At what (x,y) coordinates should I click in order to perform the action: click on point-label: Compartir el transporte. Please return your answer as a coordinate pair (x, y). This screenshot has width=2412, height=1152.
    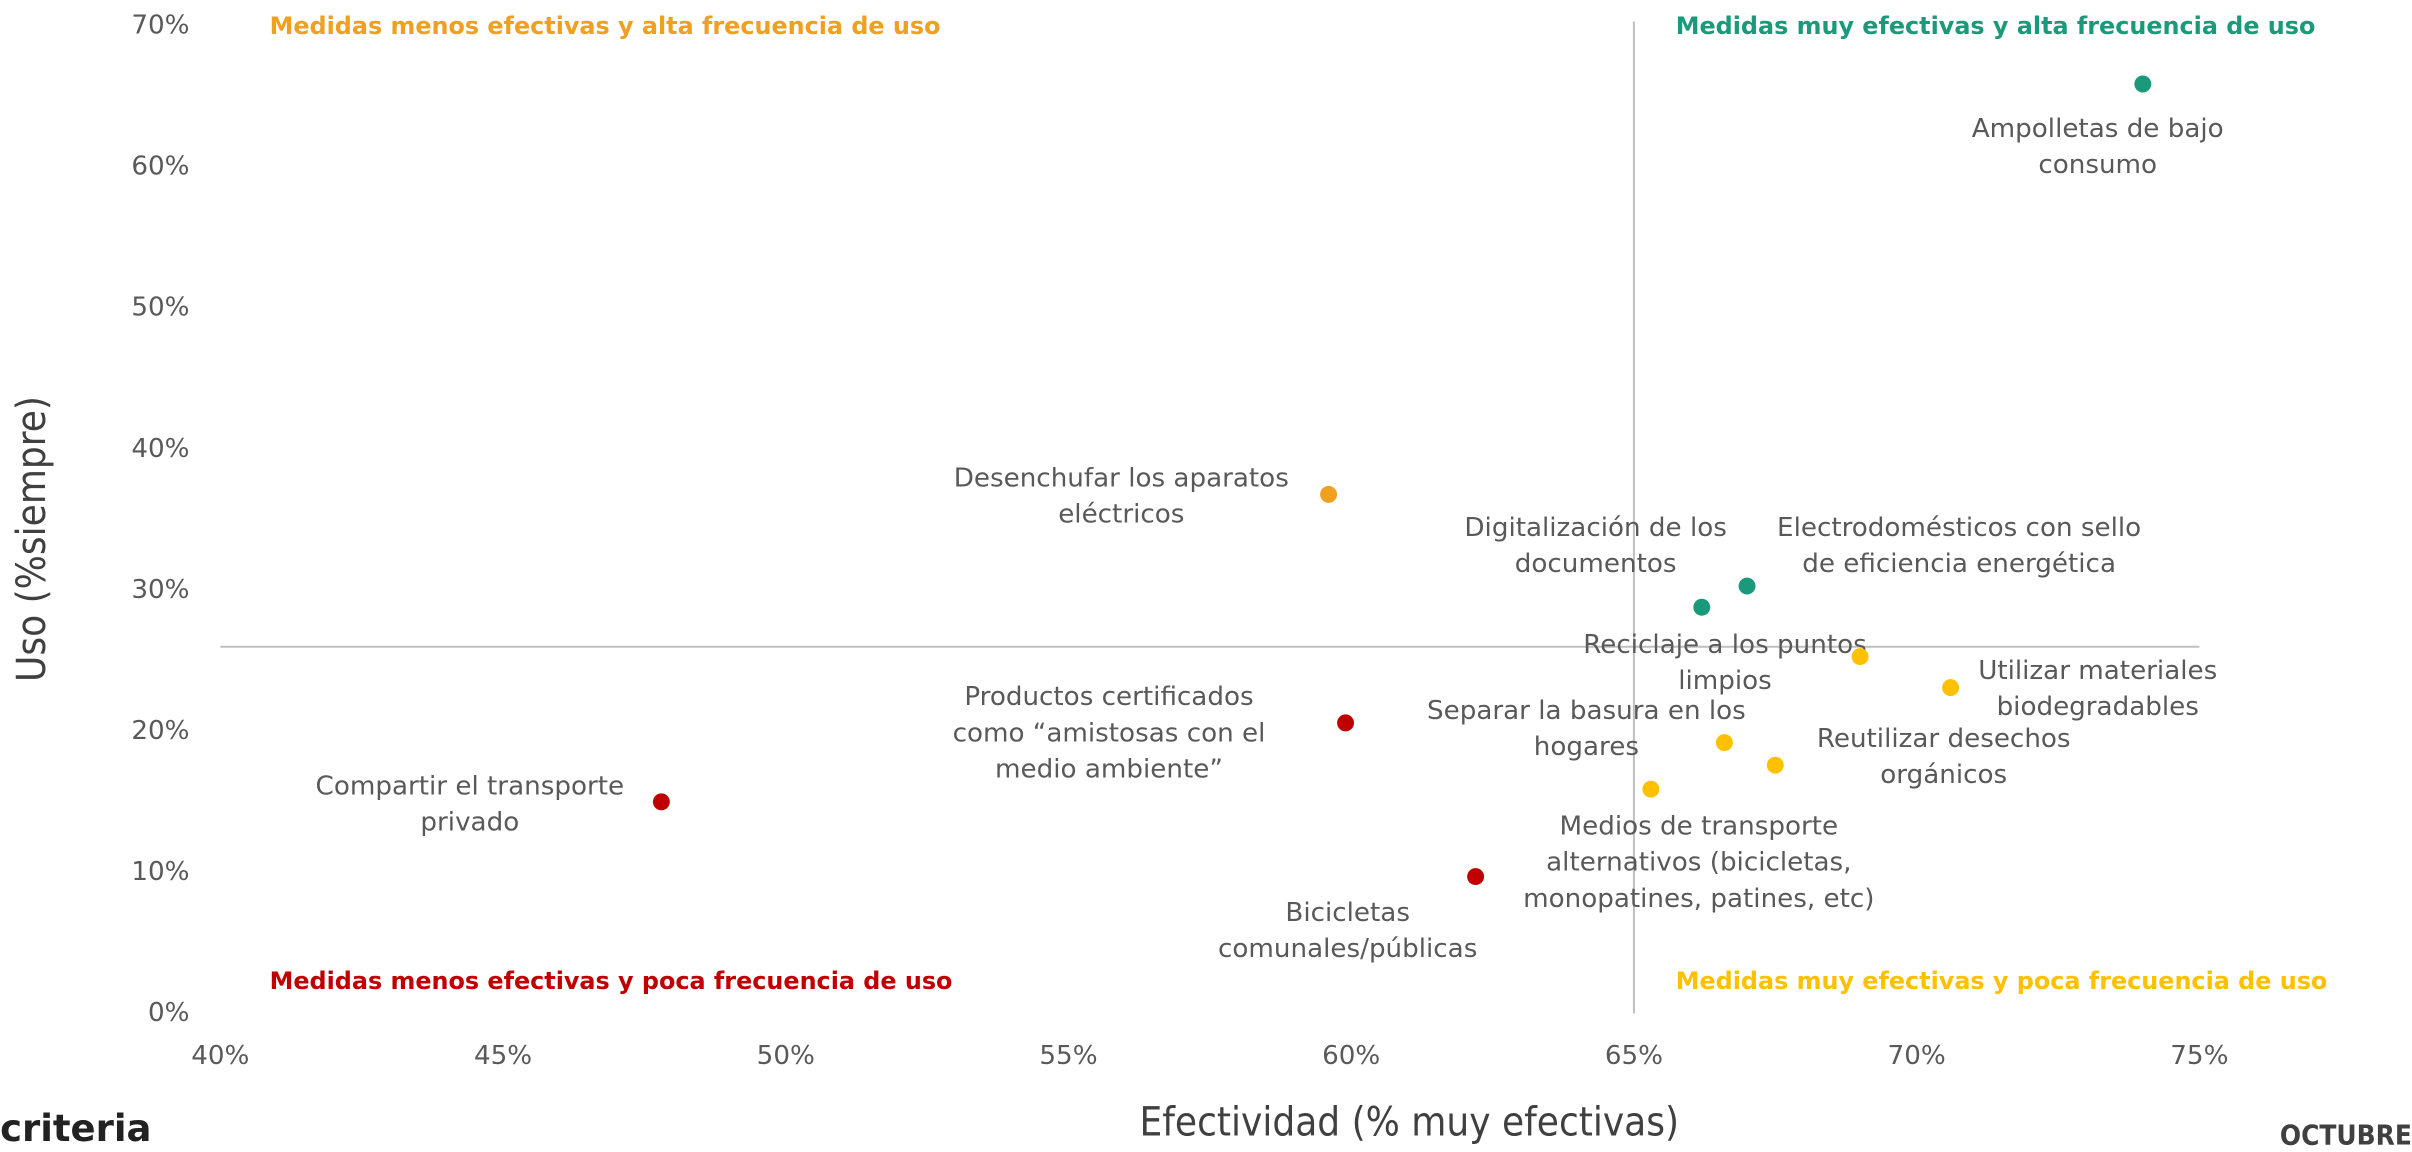
    Looking at the image, I should click on (470, 786).